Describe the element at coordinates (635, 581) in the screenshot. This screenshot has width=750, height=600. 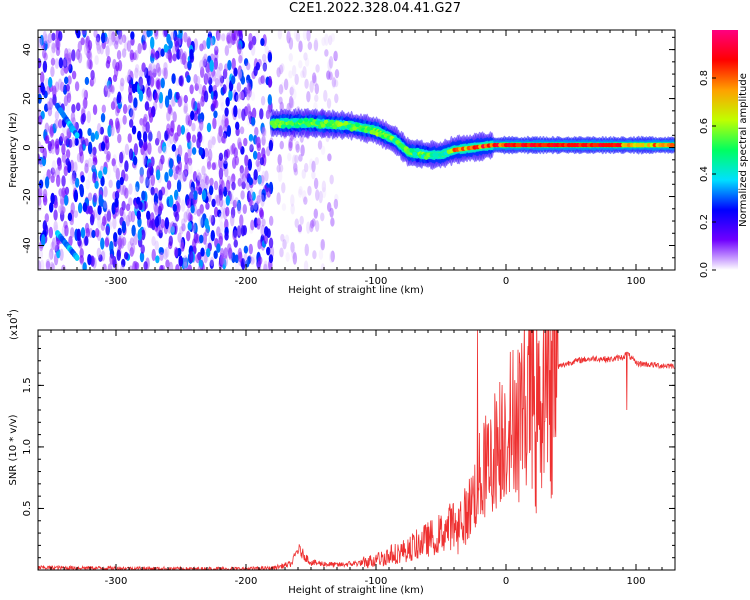
I see `x-tick-label: 100` at that location.